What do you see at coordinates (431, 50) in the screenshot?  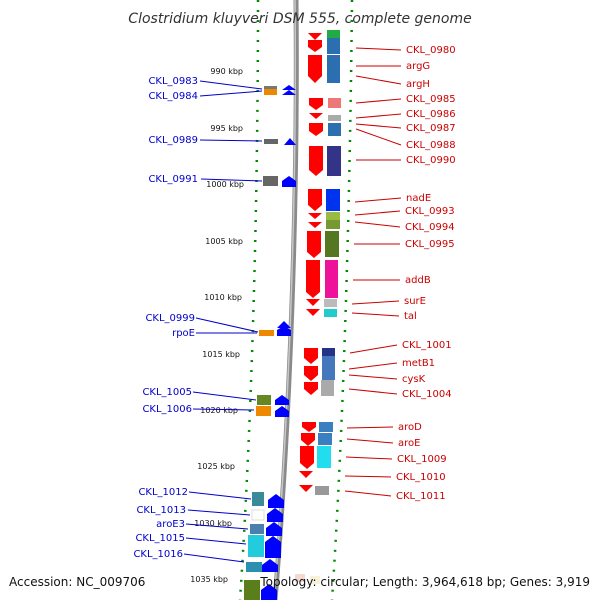 I see `gene-label: CKL_0980` at bounding box center [431, 50].